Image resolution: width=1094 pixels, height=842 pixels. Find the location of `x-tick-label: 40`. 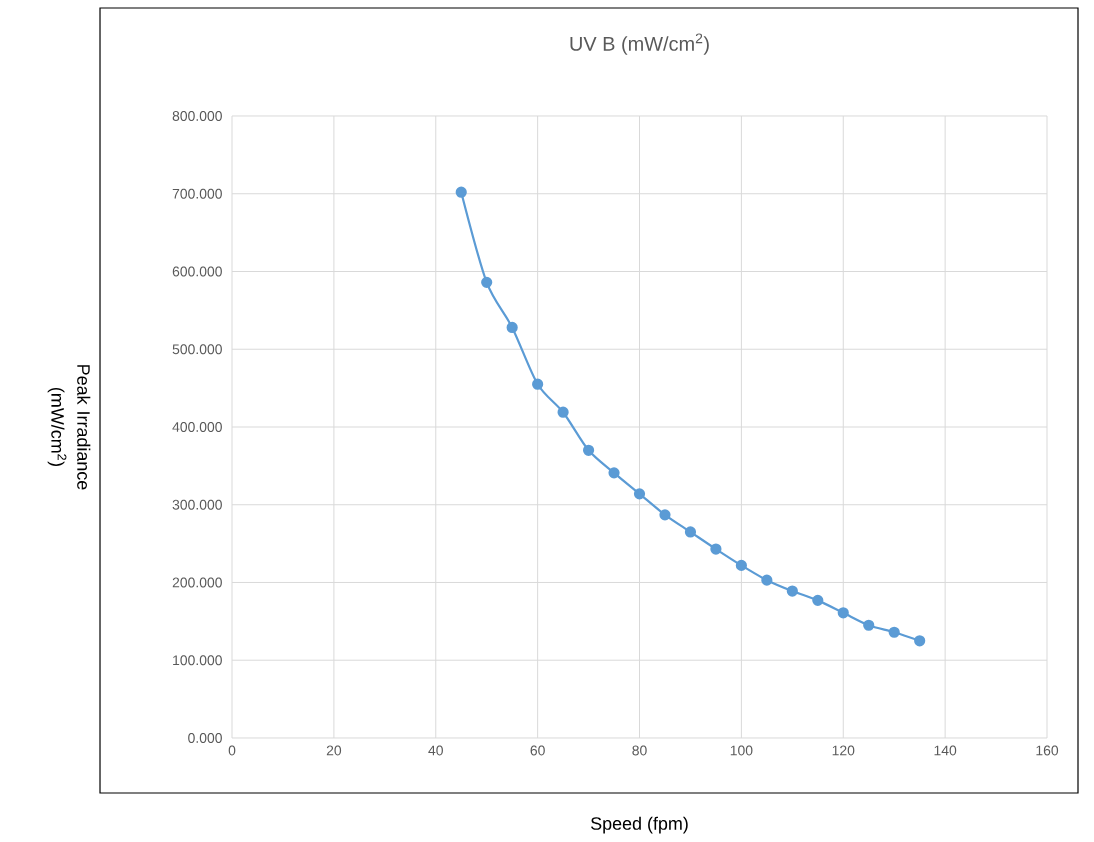

x-tick-label: 40 is located at coordinates (435, 750).